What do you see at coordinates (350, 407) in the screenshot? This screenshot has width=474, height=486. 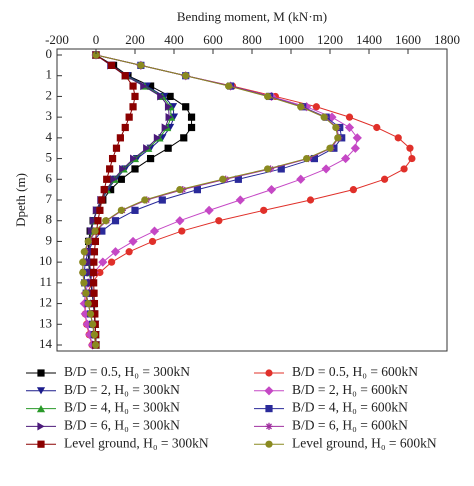 I see `legend-label: B/D = 4, H₀ = 600kN` at bounding box center [350, 407].